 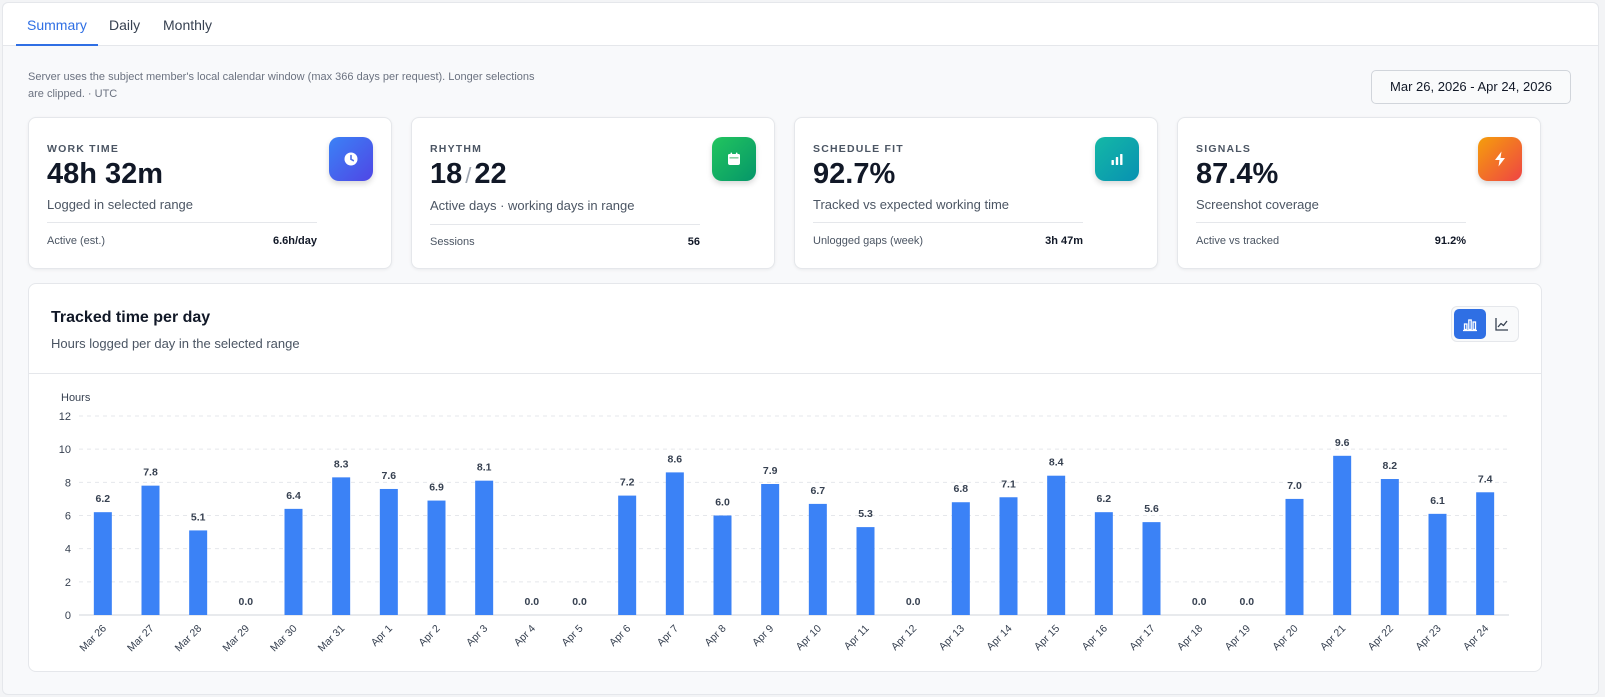 What do you see at coordinates (722, 503) in the screenshot?
I see `bar-value-label: 6.0` at bounding box center [722, 503].